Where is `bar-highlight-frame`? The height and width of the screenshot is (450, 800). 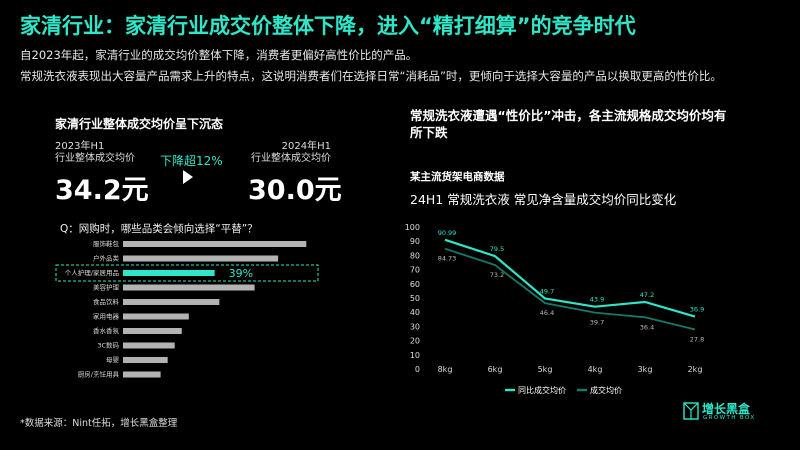
bar-highlight-frame is located at coordinates (187, 273).